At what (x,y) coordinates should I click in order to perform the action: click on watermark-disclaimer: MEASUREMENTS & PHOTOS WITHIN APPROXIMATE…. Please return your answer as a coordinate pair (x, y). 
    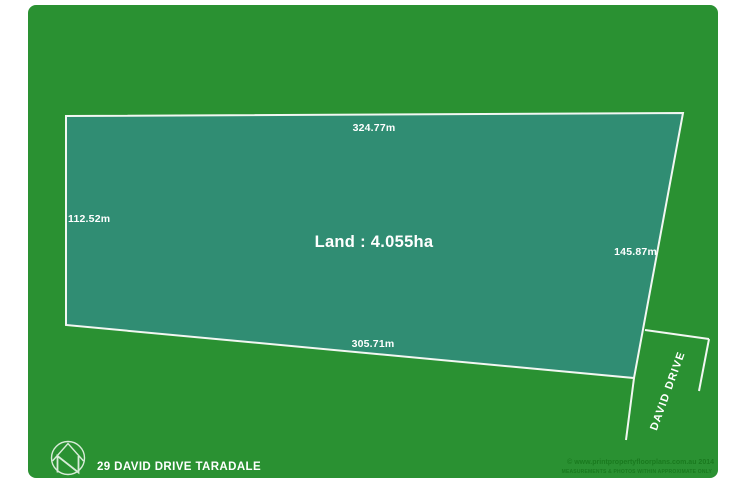
    Looking at the image, I should click on (636, 472).